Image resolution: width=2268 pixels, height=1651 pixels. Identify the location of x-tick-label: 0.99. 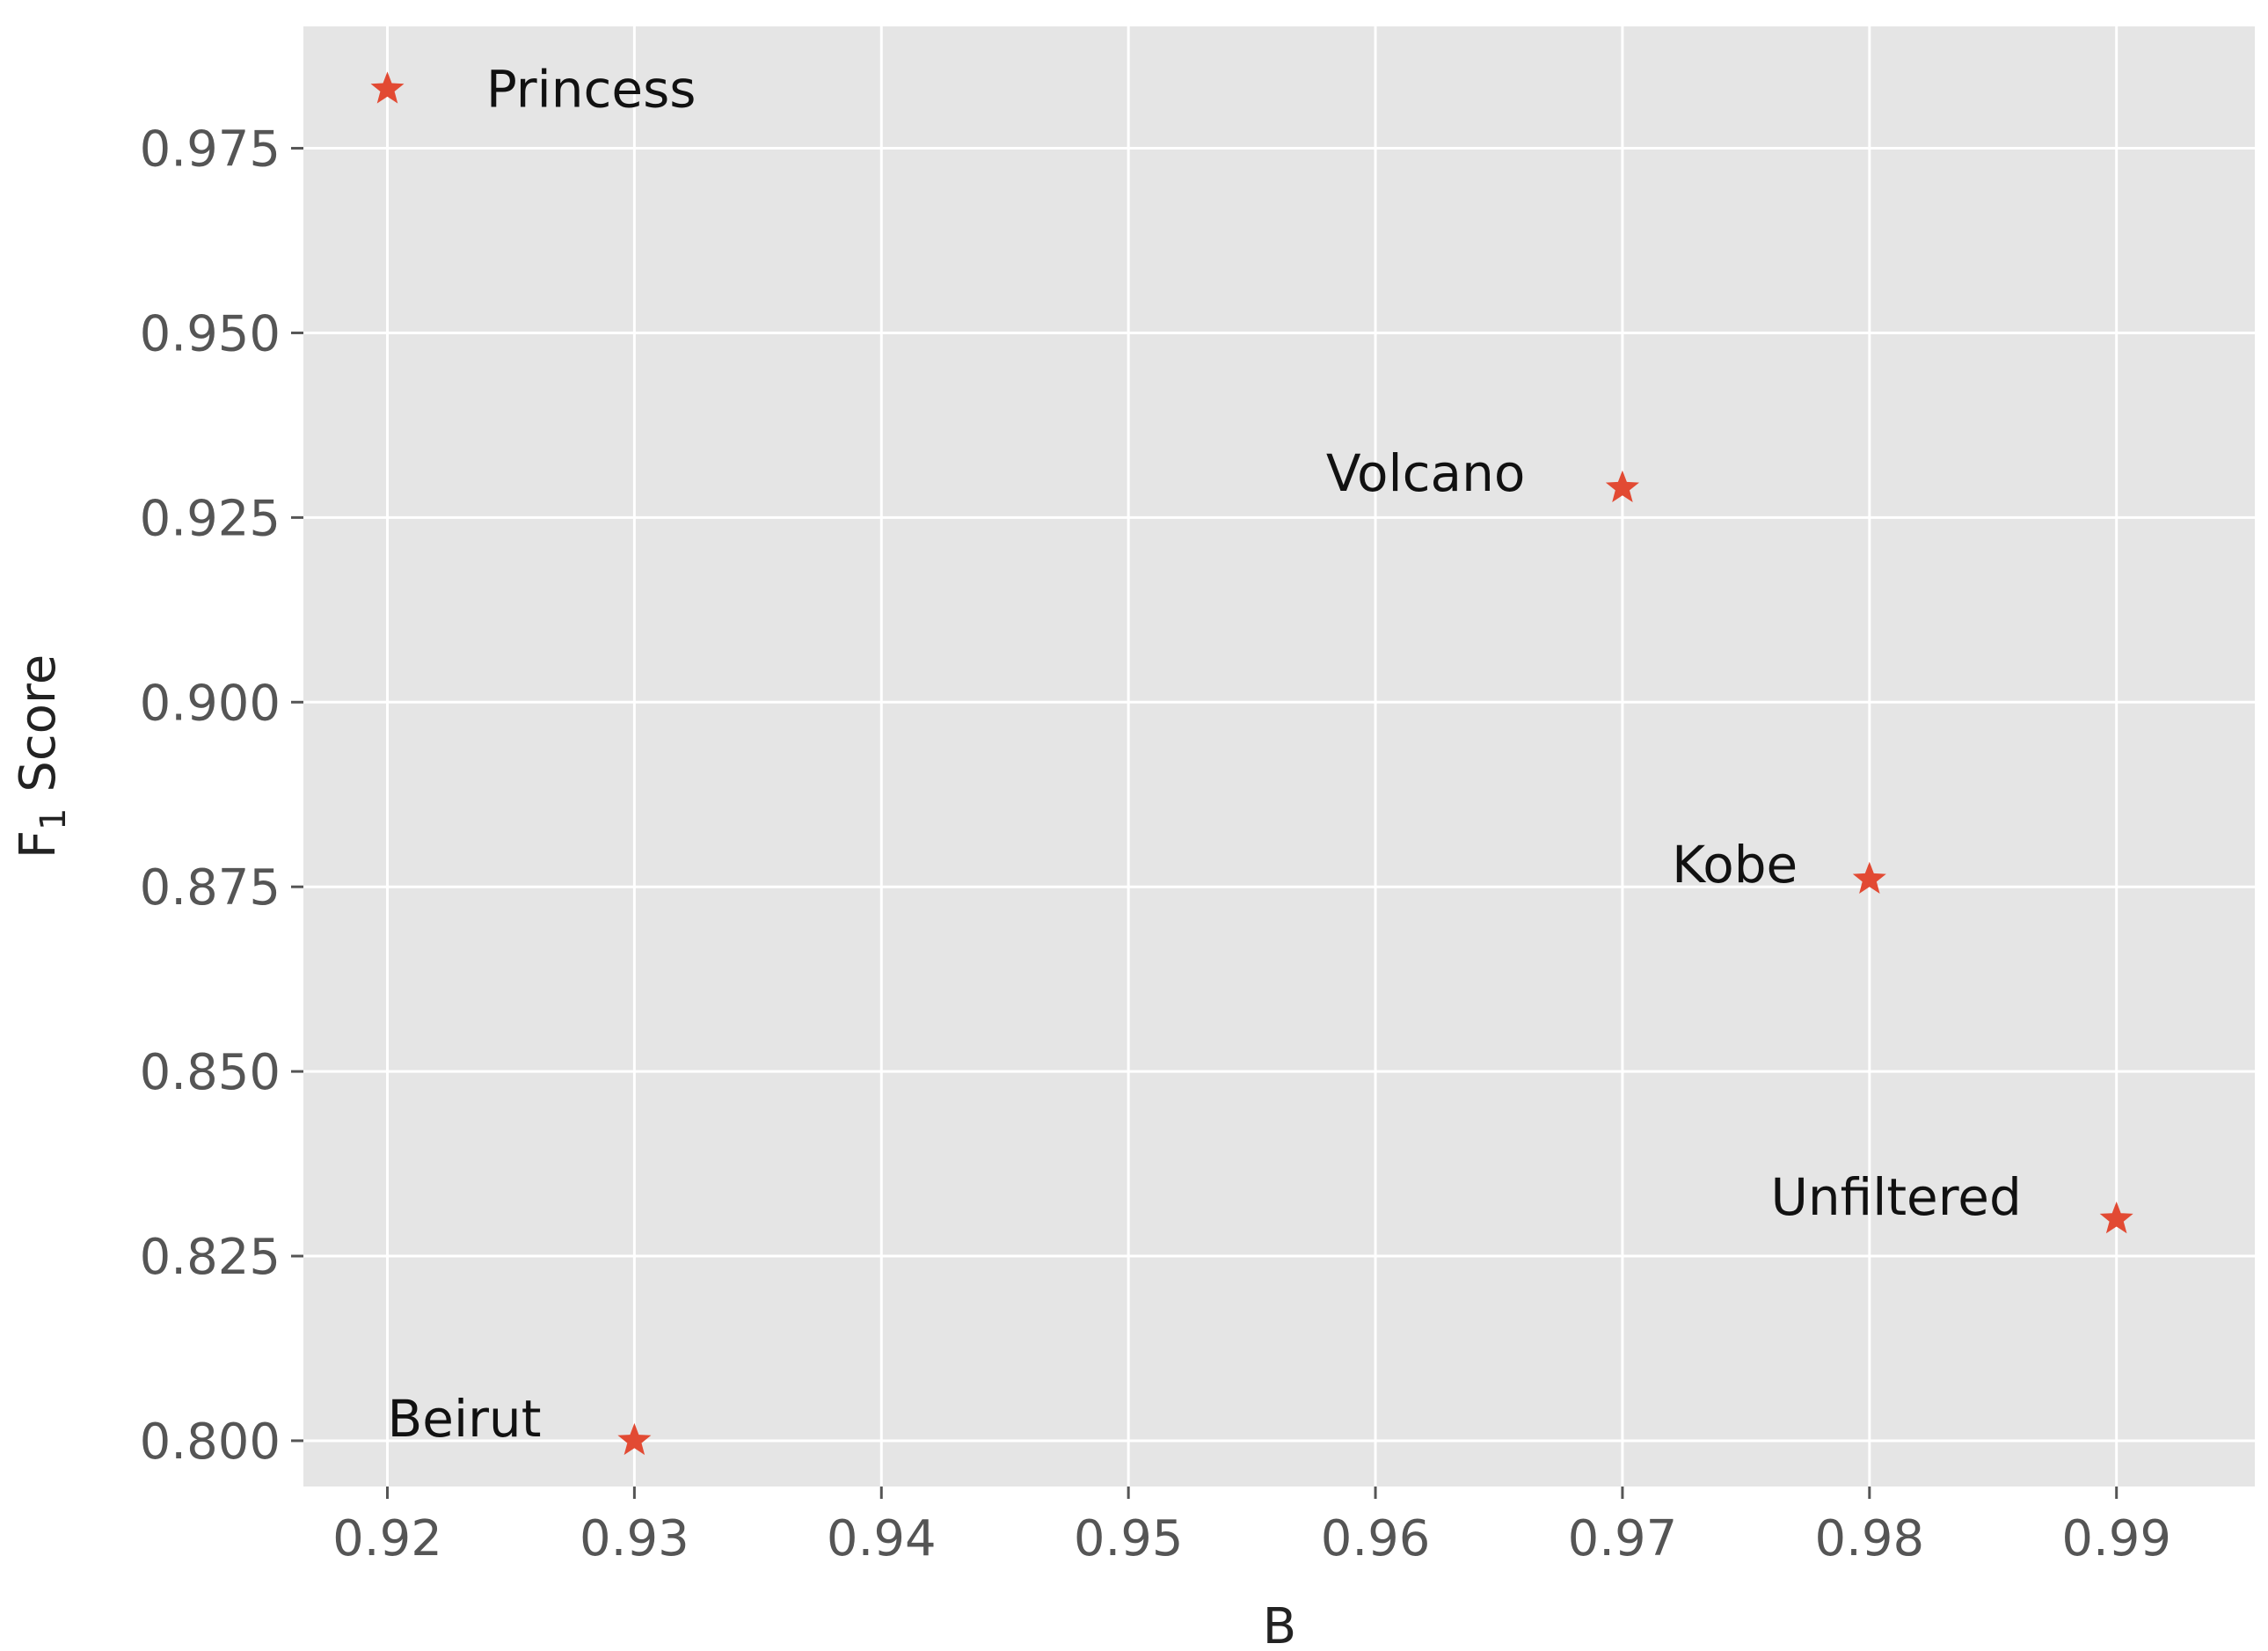
(2116, 1538).